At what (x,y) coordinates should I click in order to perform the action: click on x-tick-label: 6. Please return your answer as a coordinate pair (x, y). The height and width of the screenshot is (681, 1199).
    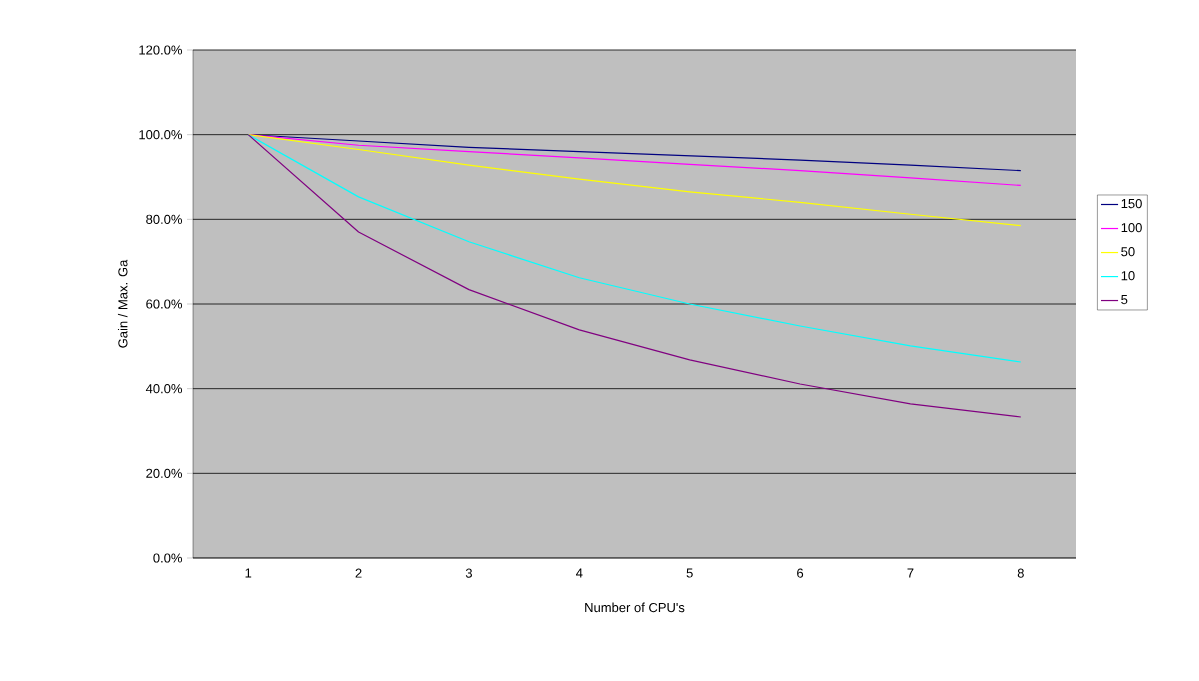
    Looking at the image, I should click on (800, 573).